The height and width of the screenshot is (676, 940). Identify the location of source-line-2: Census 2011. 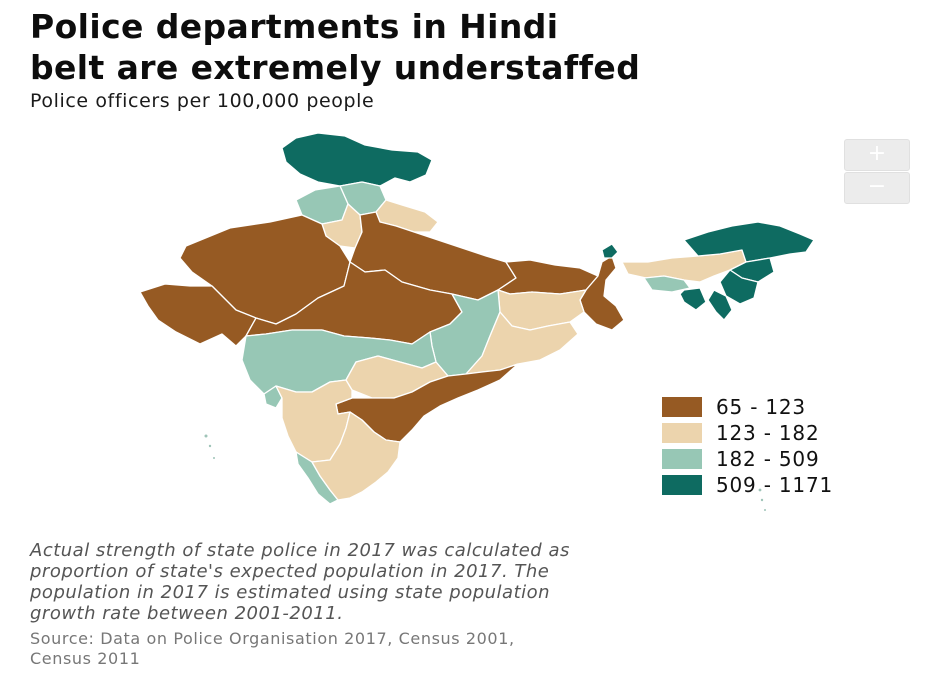
(85, 658).